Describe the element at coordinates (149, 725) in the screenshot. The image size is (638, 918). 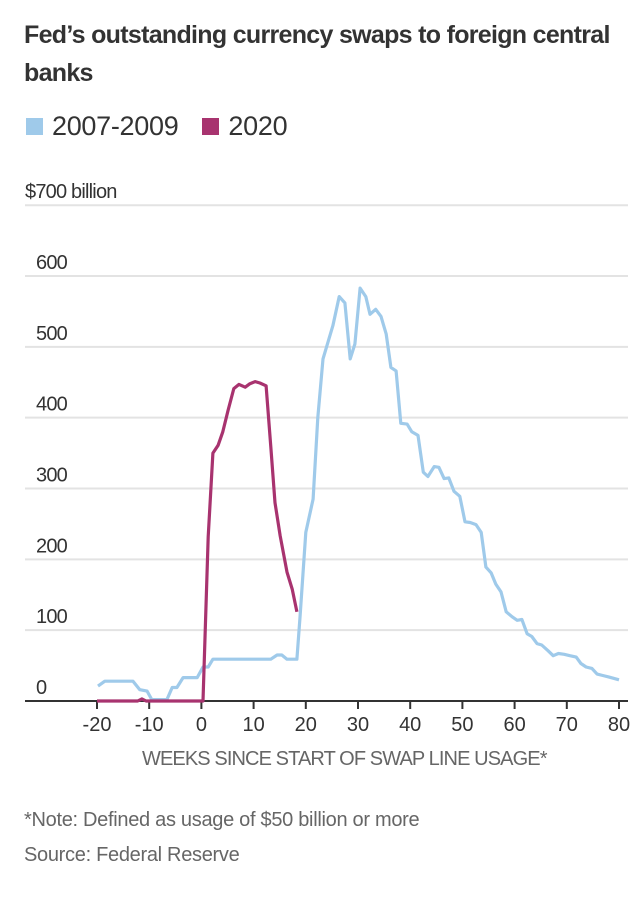
I see `x-tick-label: -10` at that location.